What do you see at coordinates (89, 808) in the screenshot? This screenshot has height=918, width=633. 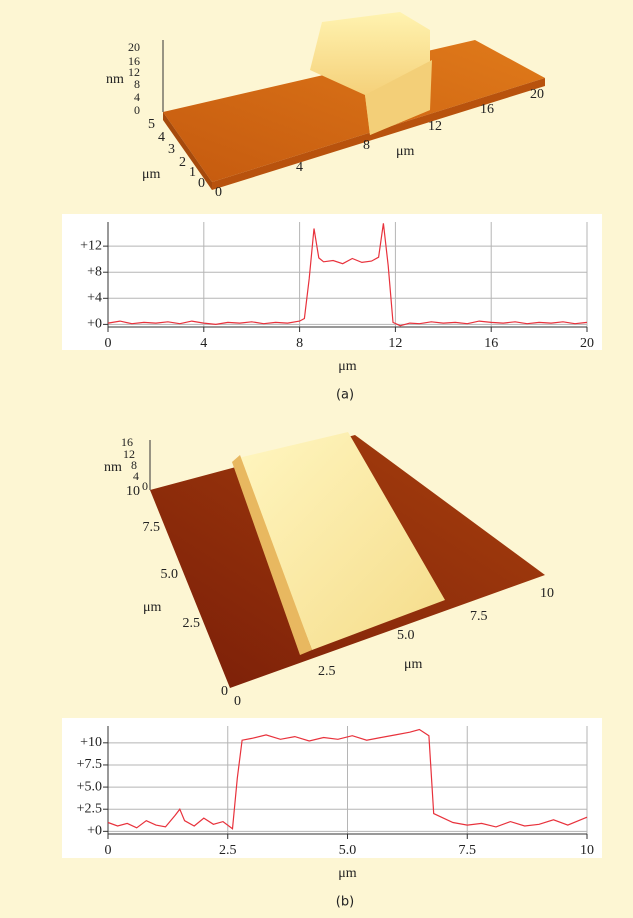 I see `y-tick-label: +2.5` at bounding box center [89, 808].